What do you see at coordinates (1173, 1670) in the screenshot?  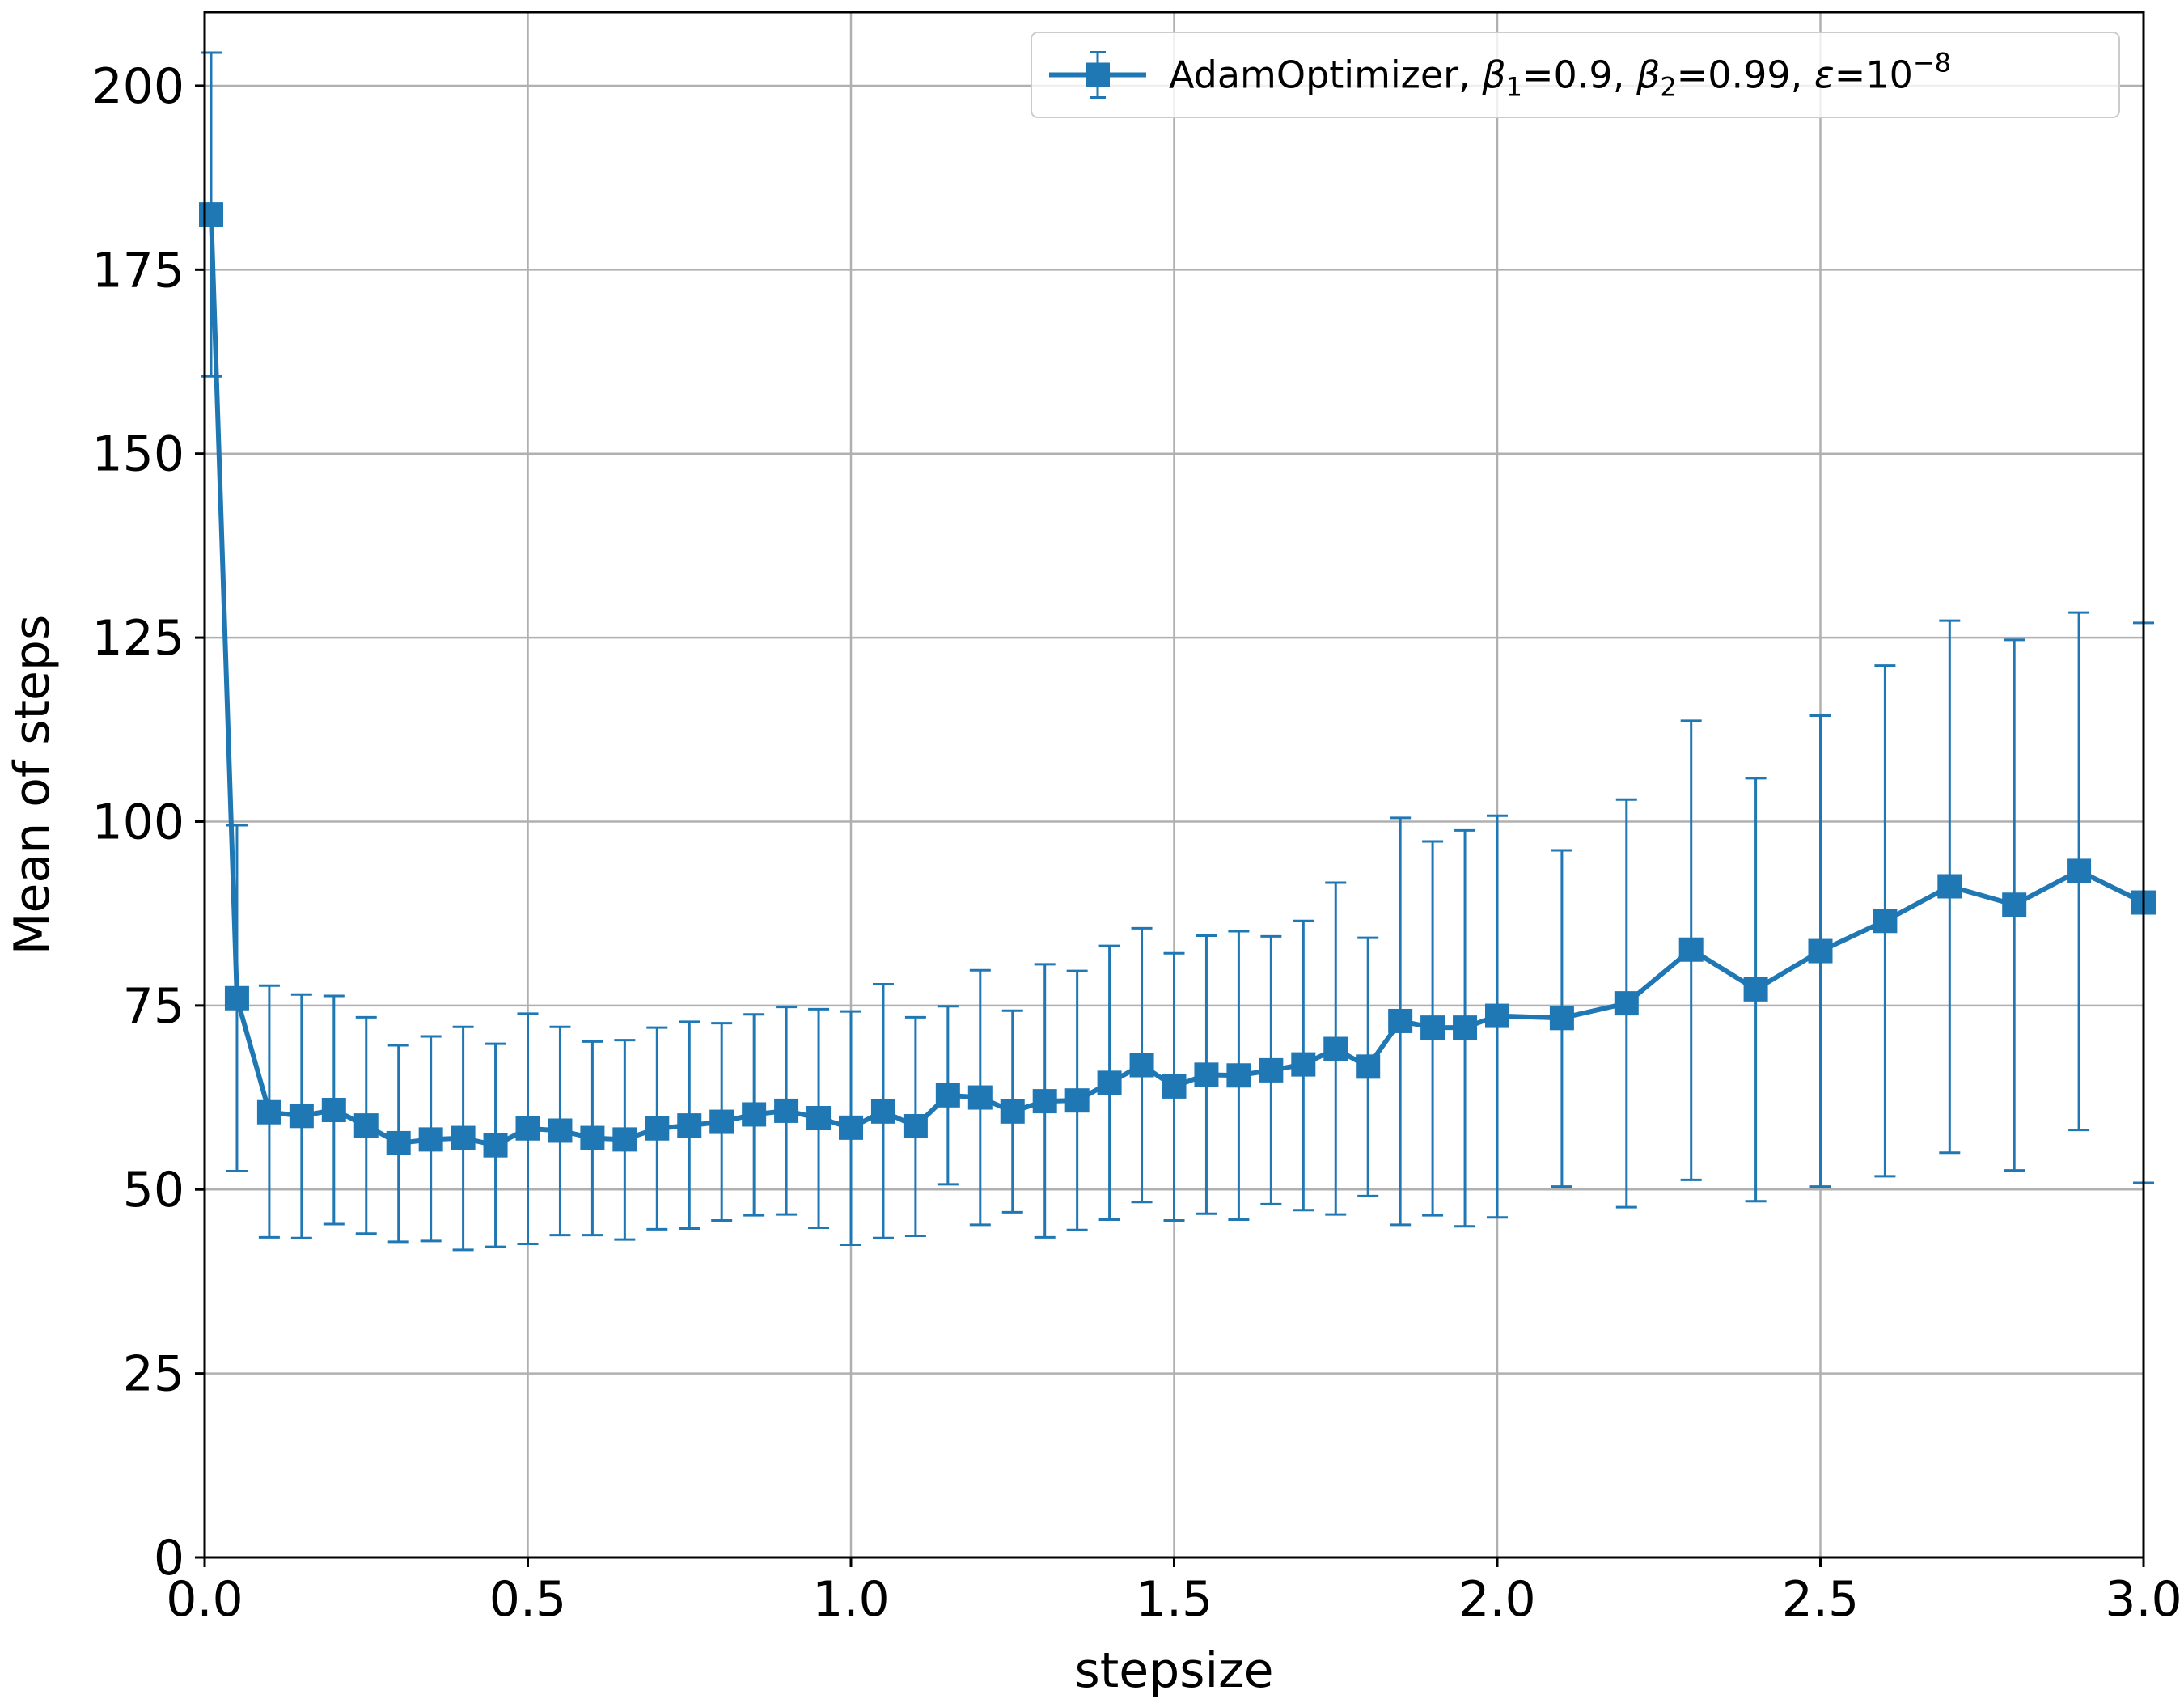 I see `x-axis-title: stepsize` at bounding box center [1173, 1670].